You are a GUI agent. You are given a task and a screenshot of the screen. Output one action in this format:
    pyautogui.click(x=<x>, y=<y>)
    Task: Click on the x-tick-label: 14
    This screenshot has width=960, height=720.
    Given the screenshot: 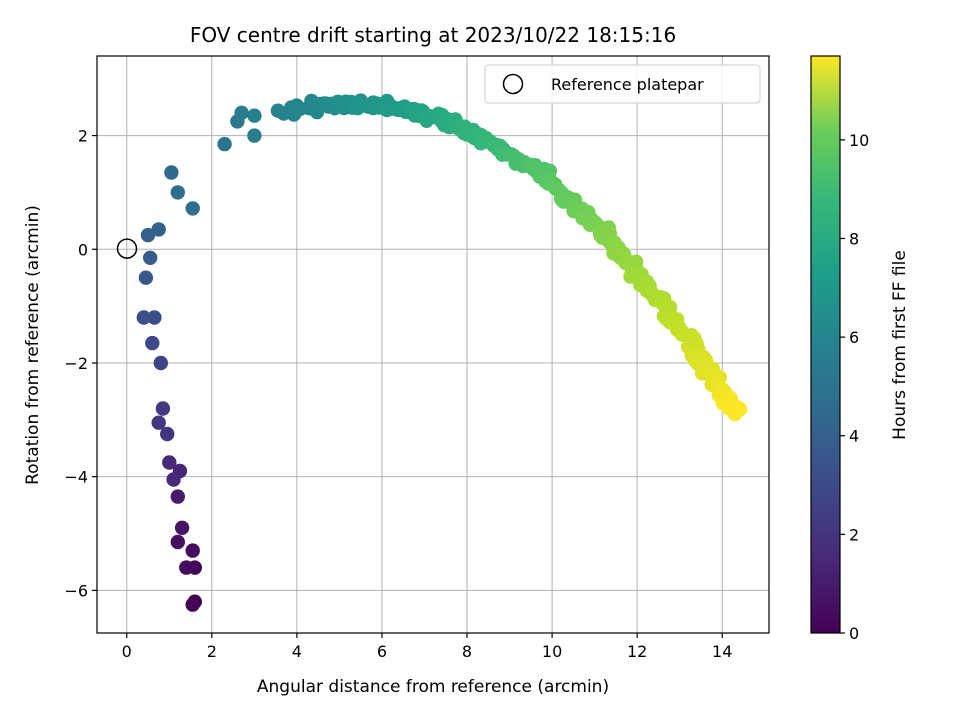 What is the action you would take?
    pyautogui.click(x=722, y=651)
    